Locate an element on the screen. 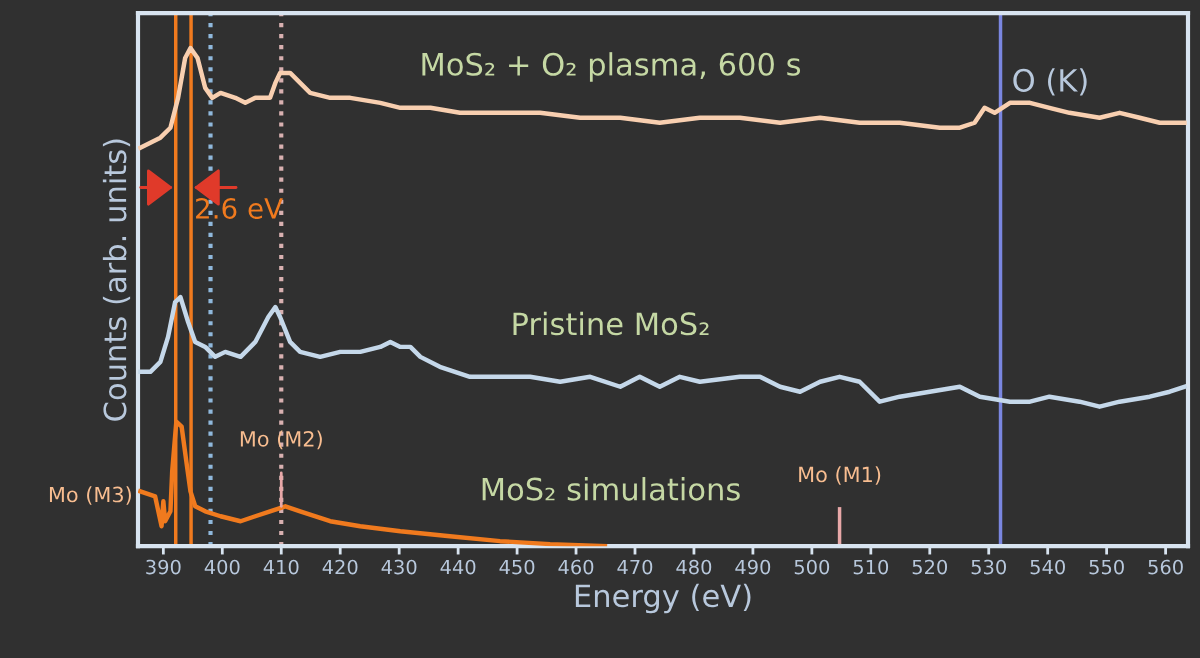  x-tick-label: 510 is located at coordinates (871, 567).